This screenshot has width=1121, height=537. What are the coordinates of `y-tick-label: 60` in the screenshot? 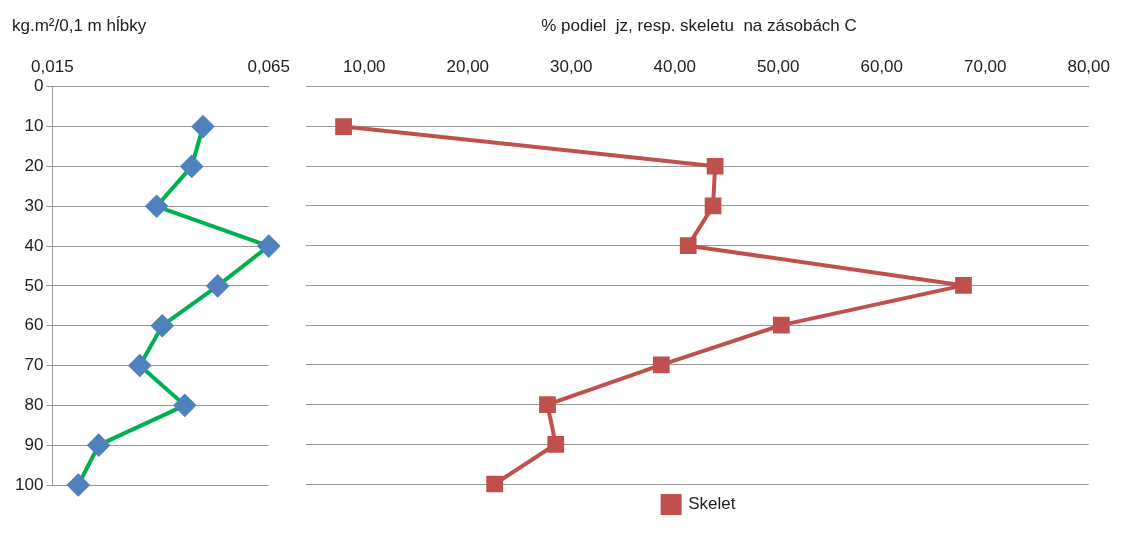 It's located at (34, 325).